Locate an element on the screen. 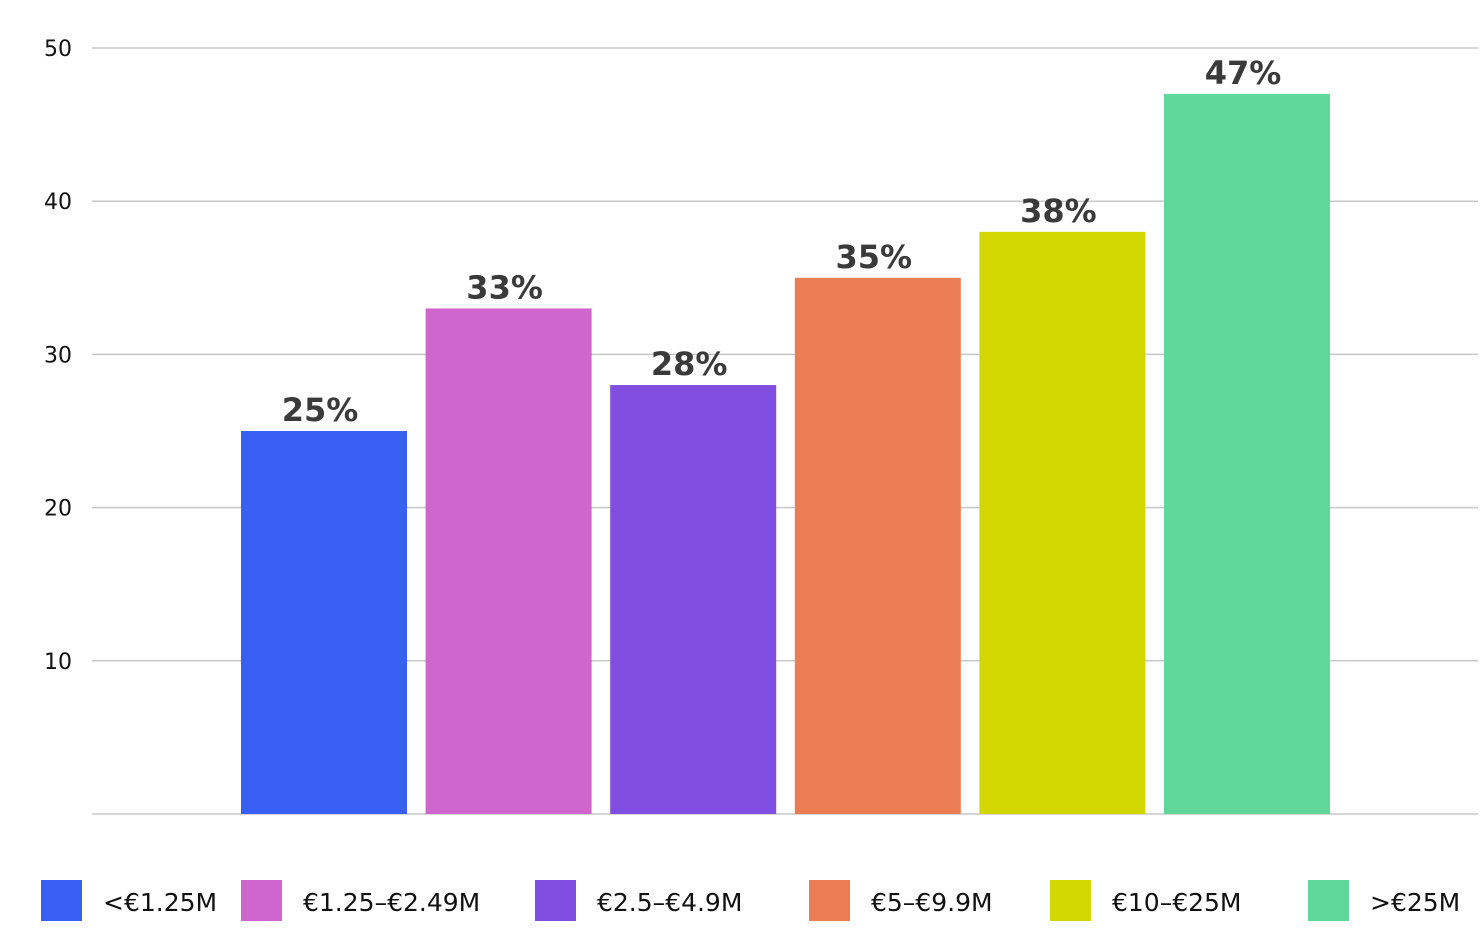 This screenshot has width=1480, height=941. y-tick-label: 40 is located at coordinates (58, 202).